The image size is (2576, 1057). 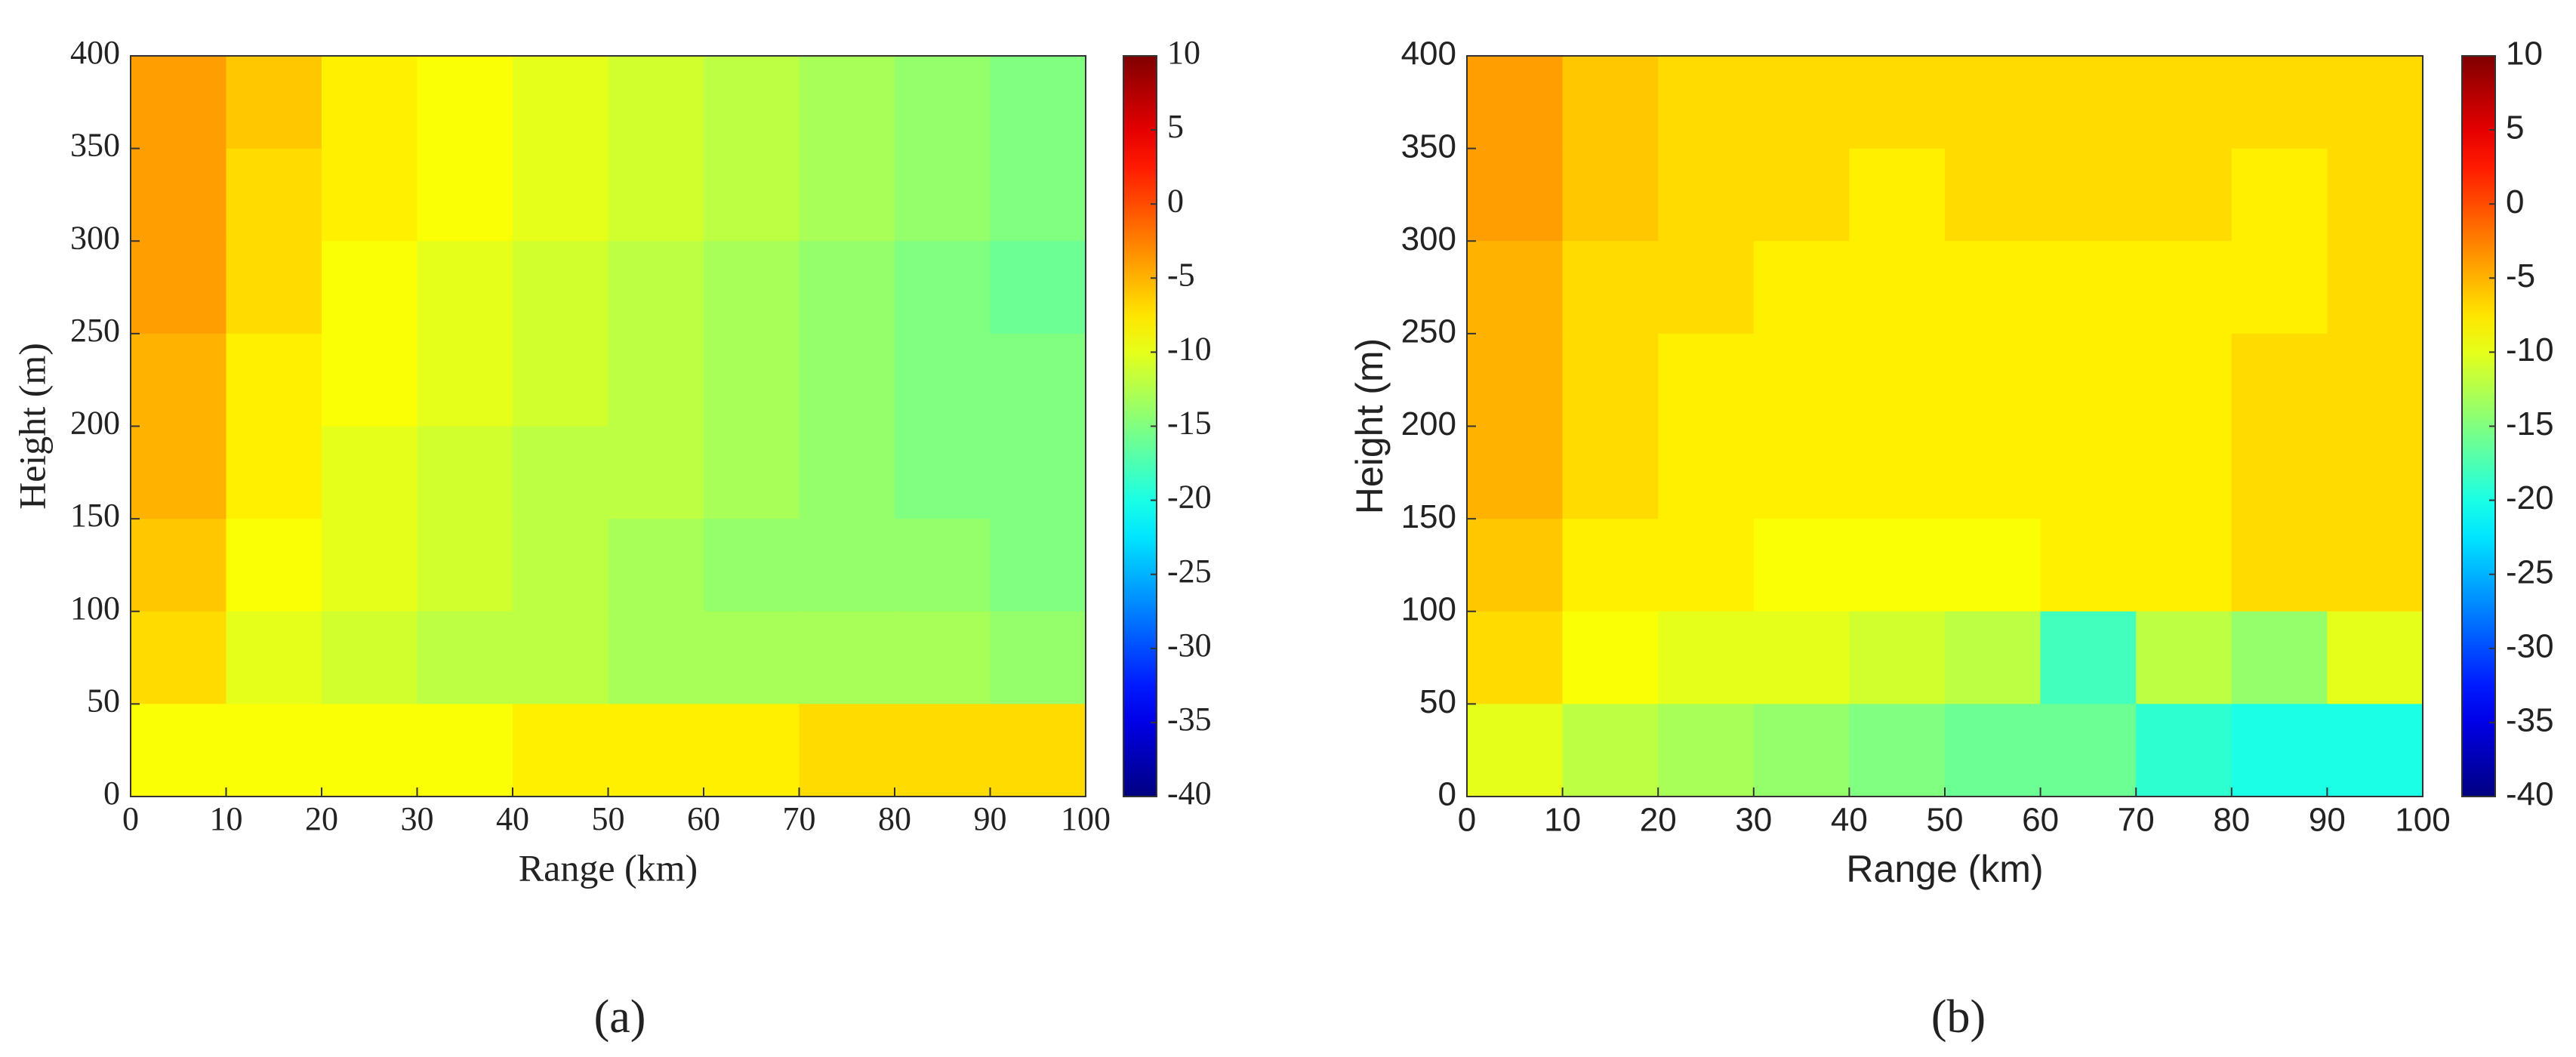 What do you see at coordinates (1086, 818) in the screenshot?
I see `x-tick-label: 100` at bounding box center [1086, 818].